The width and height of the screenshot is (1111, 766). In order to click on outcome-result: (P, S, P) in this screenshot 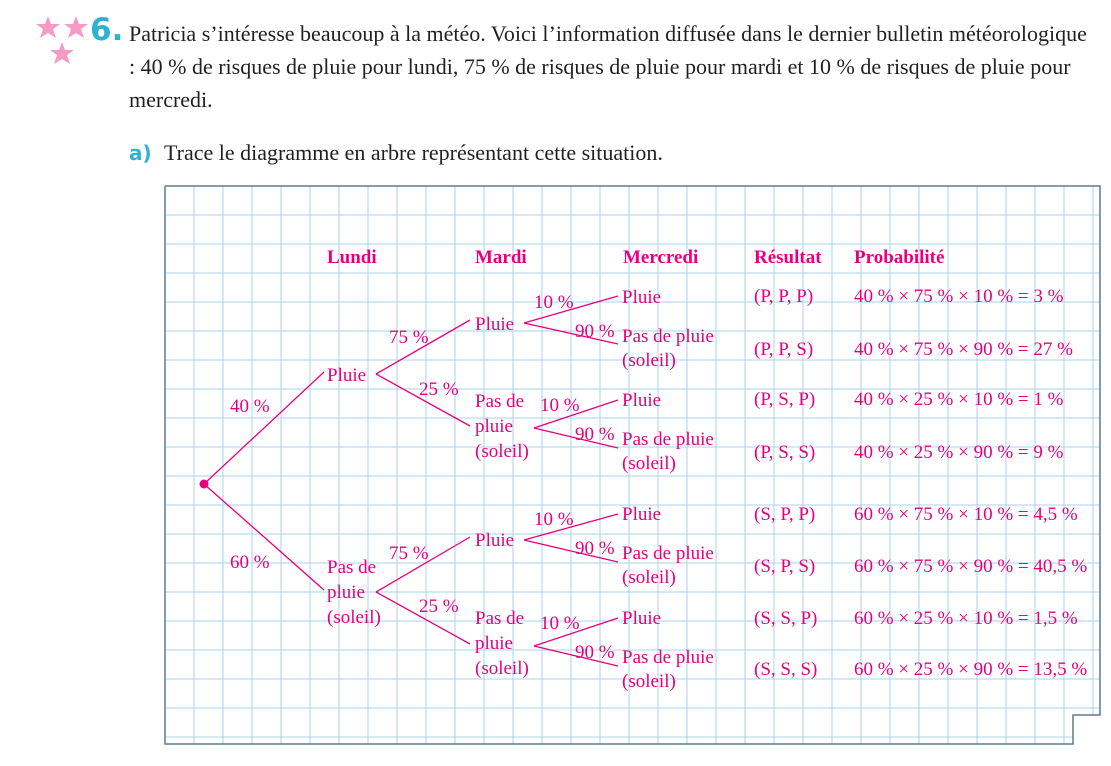, I will do `click(784, 399)`.